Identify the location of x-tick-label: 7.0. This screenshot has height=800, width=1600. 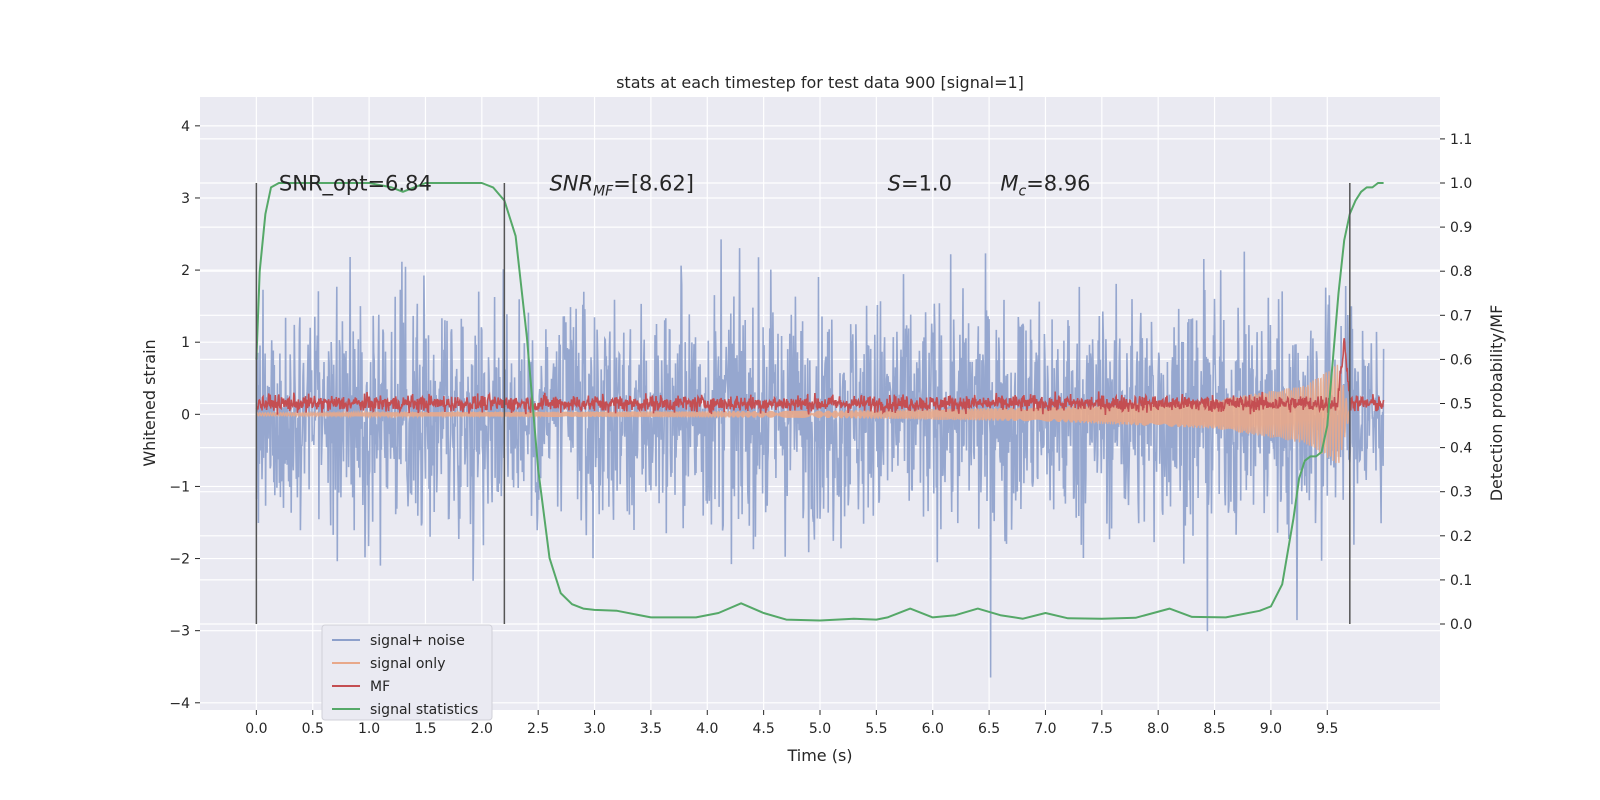
(1045, 729).